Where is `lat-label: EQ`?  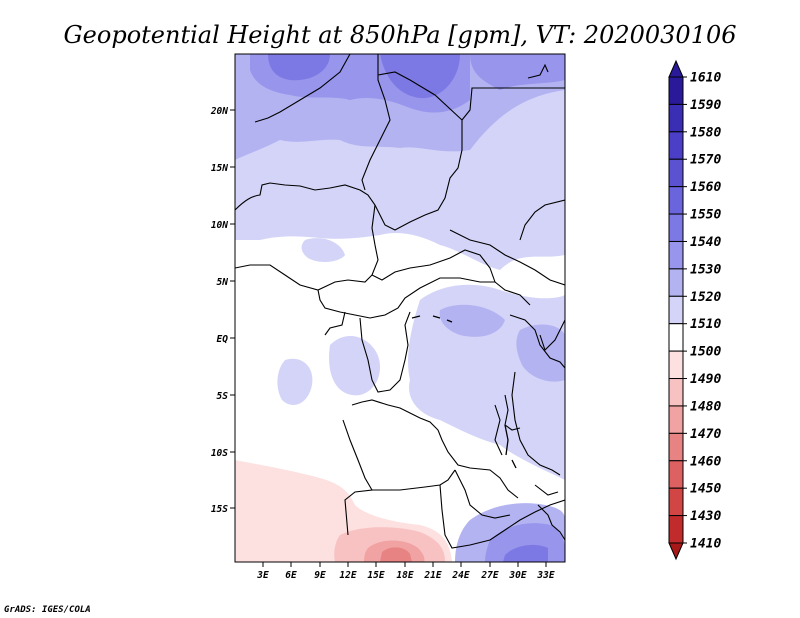 lat-label: EQ is located at coordinates (223, 339).